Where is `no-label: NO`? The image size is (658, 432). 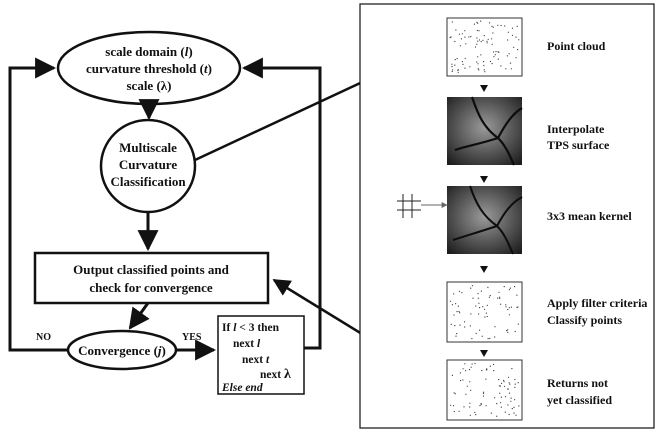 no-label: NO is located at coordinates (43, 337).